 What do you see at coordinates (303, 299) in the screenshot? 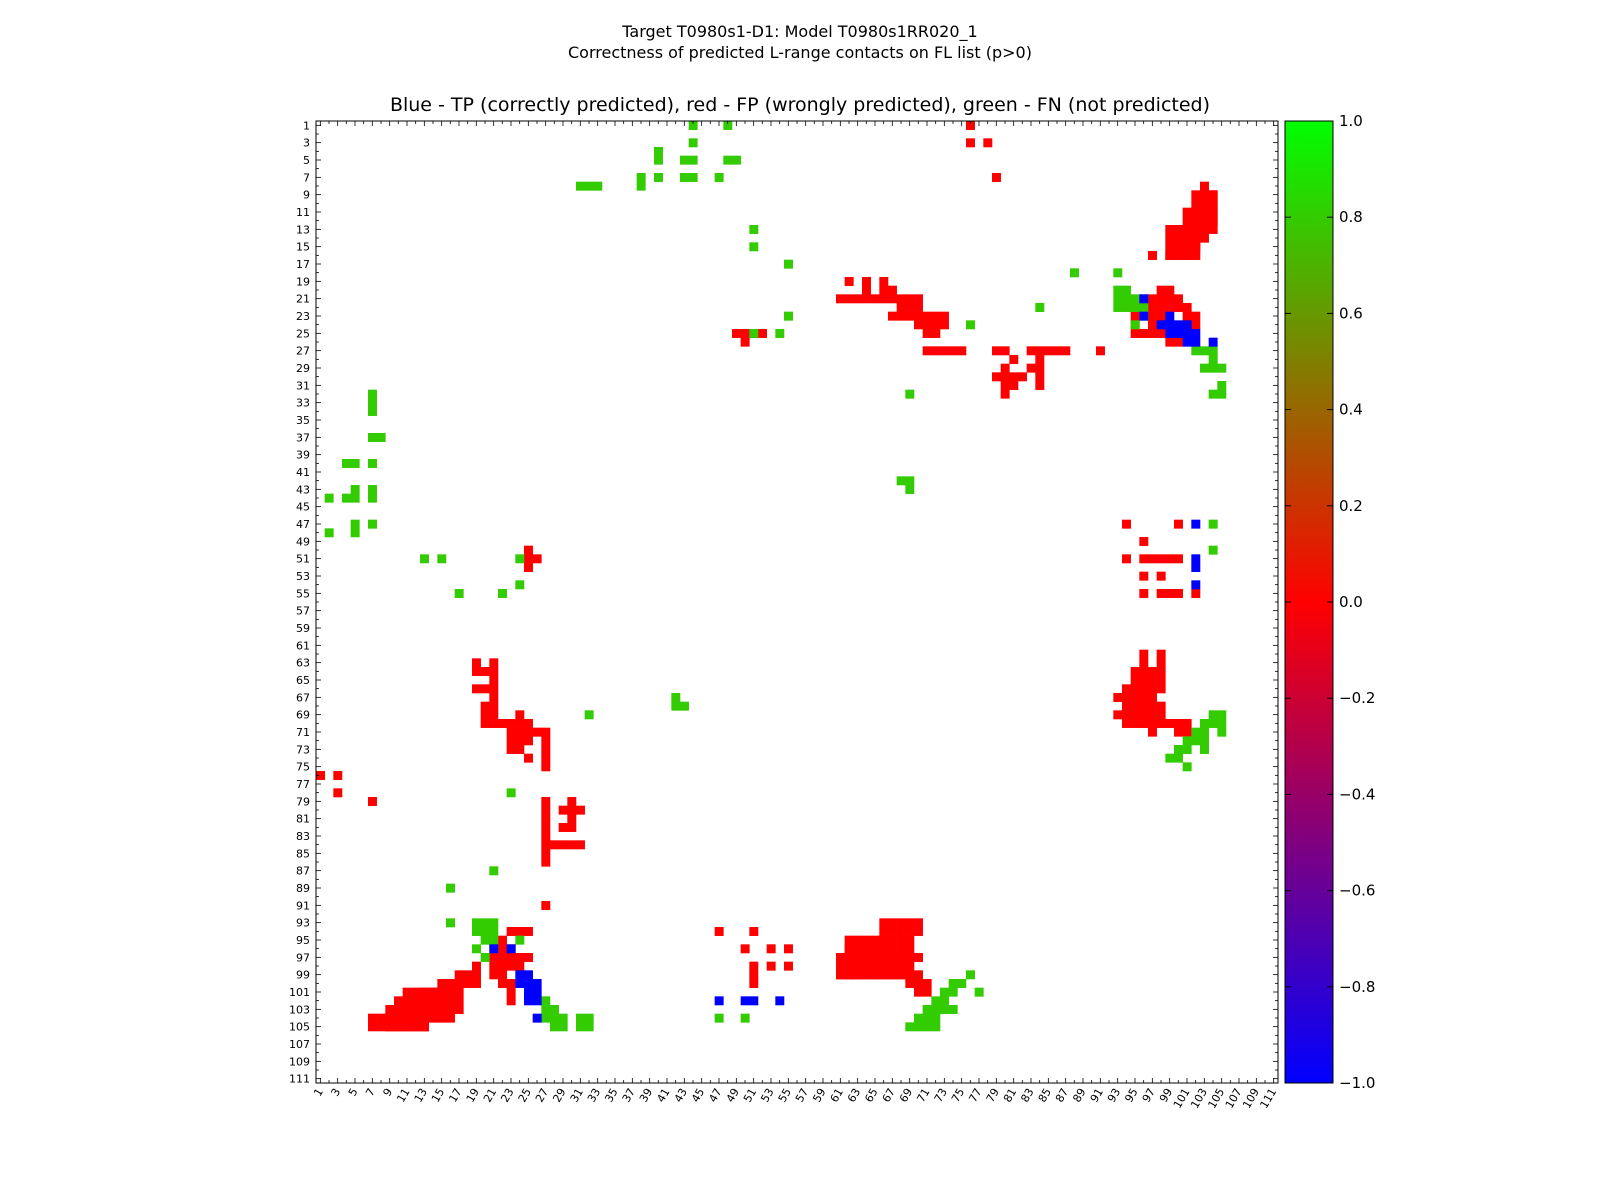
I see `y-tick-label: 21` at bounding box center [303, 299].